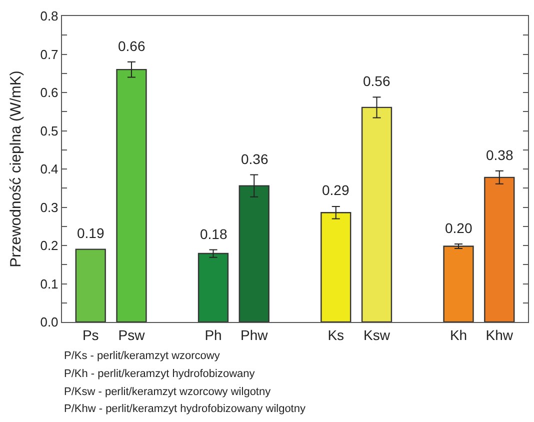  I want to click on data-label: 0.66, so click(132, 46).